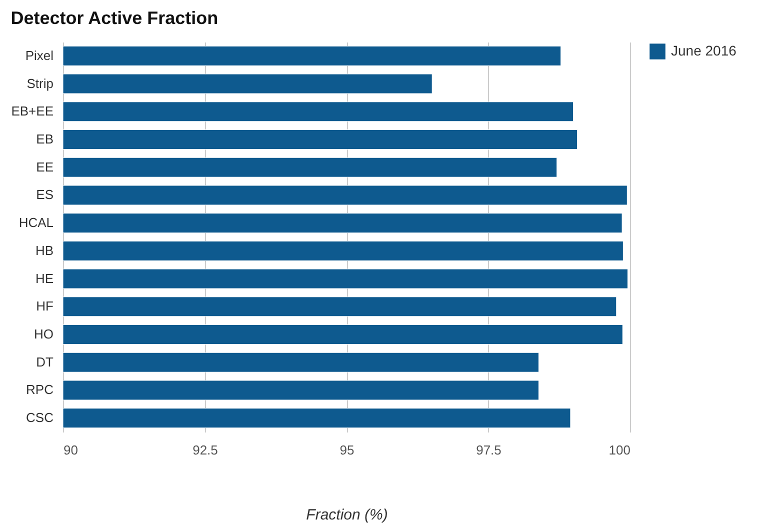 The width and height of the screenshot is (764, 525). Describe the element at coordinates (40, 83) in the screenshot. I see `y-tick-label: Strip` at that location.